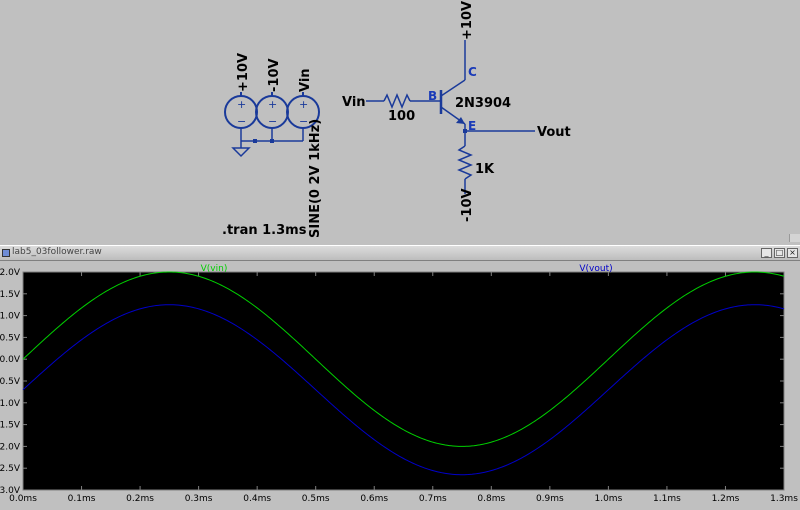 The height and width of the screenshot is (510, 800). What do you see at coordinates (452, 102) in the screenshot?
I see `npn-transistor` at bounding box center [452, 102].